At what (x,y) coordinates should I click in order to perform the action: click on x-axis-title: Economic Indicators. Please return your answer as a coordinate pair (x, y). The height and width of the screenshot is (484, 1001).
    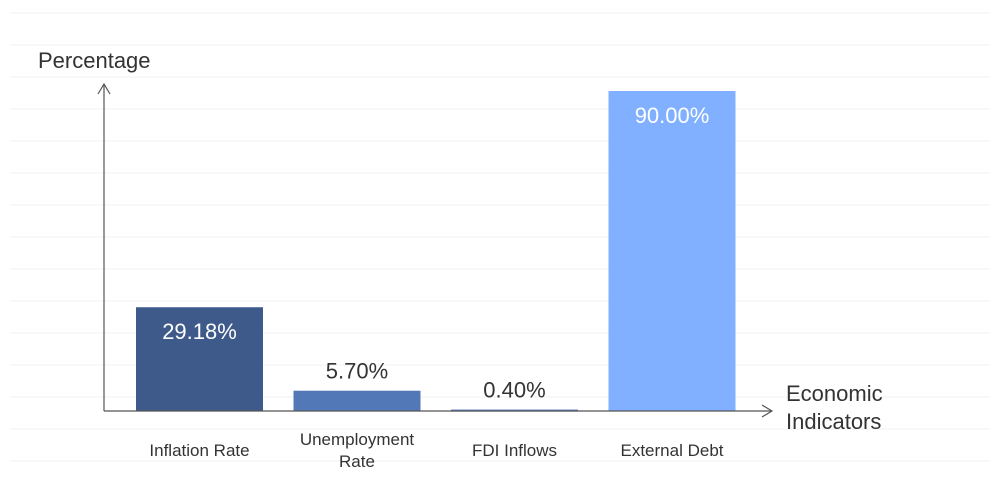
    Looking at the image, I should click on (837, 407).